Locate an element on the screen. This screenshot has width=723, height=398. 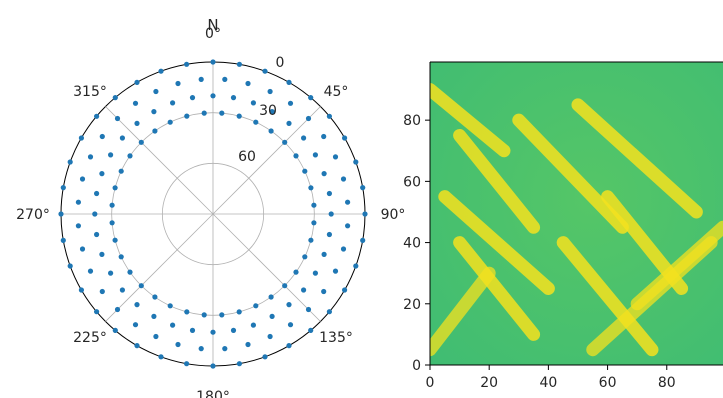
y-tick-label: 0 is located at coordinates (416, 366).